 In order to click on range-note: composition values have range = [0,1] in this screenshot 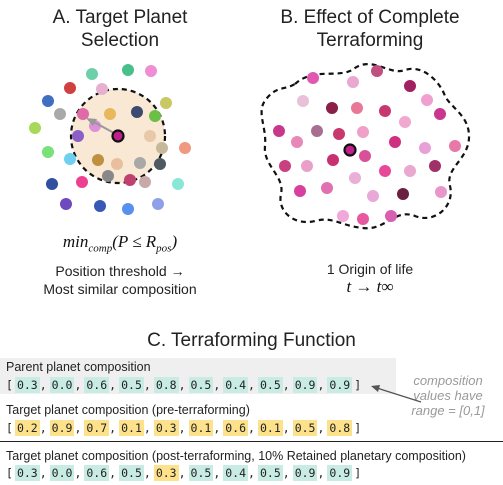, I will do `click(448, 395)`.